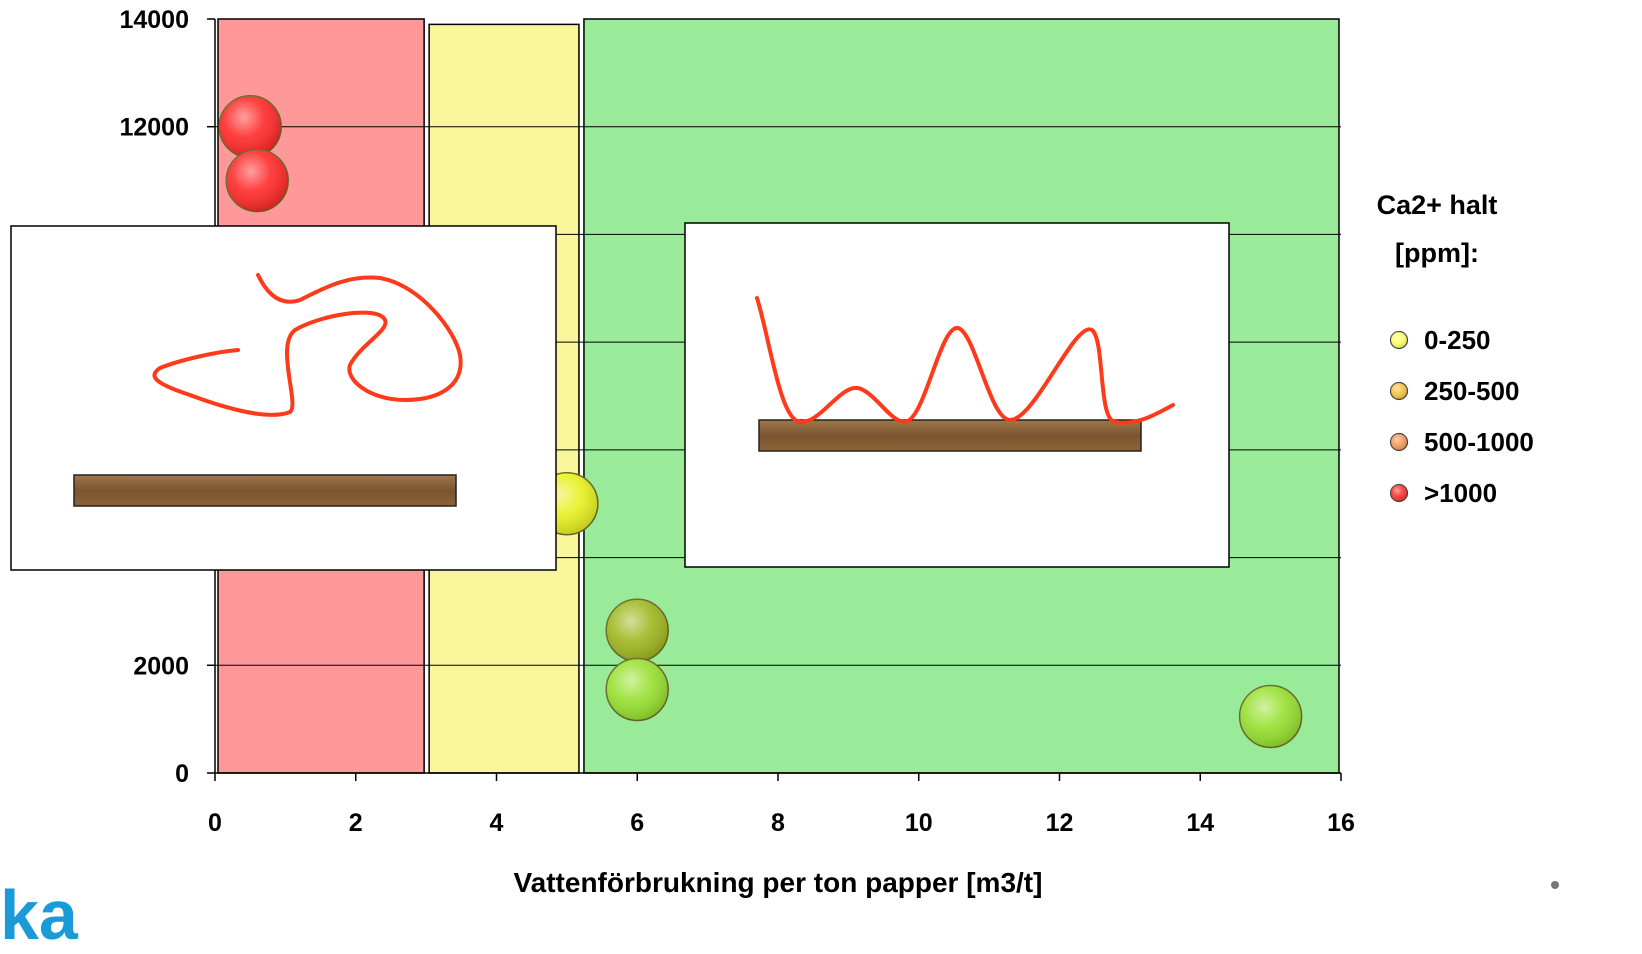 The image size is (1642, 954). Describe the element at coordinates (778, 823) in the screenshot. I see `x-tick-label: 8` at that location.